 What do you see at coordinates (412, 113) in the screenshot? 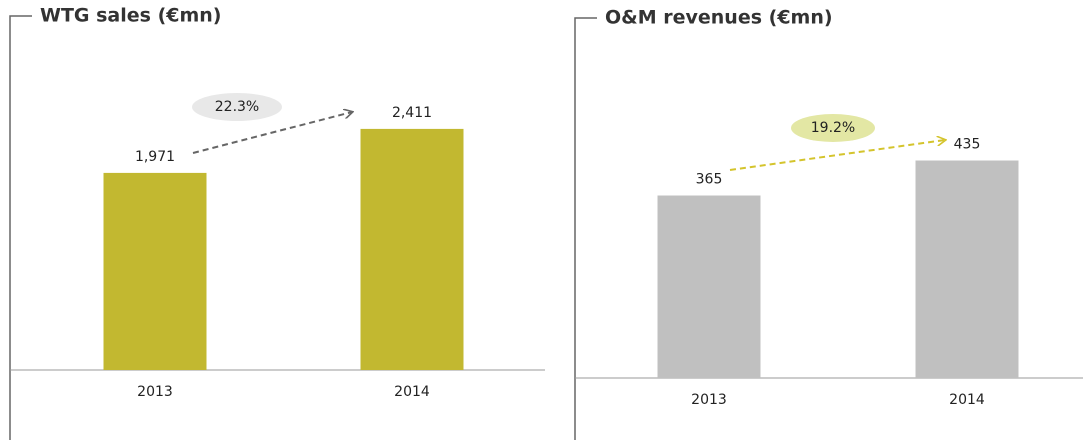
I see `value-label: 2,411` at bounding box center [412, 113].